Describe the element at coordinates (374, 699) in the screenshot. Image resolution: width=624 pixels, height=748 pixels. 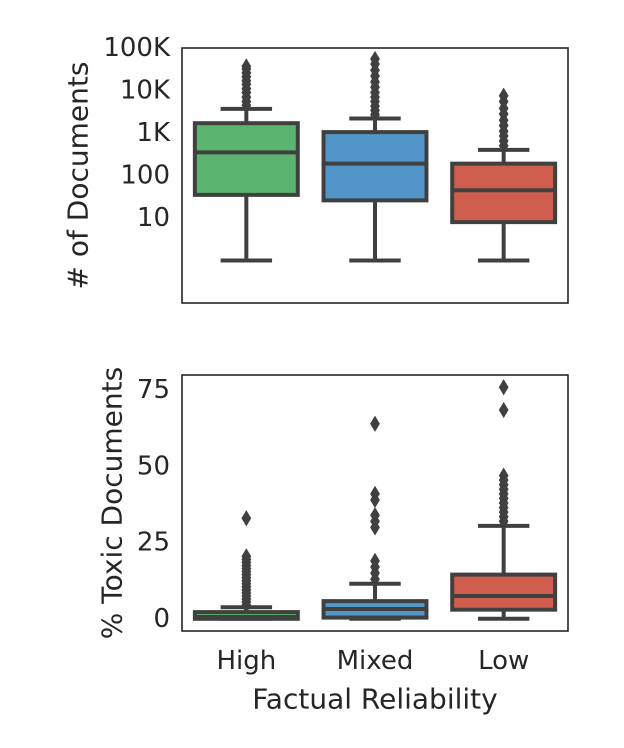
I see `x-axis-label: Factual Reliability` at that location.